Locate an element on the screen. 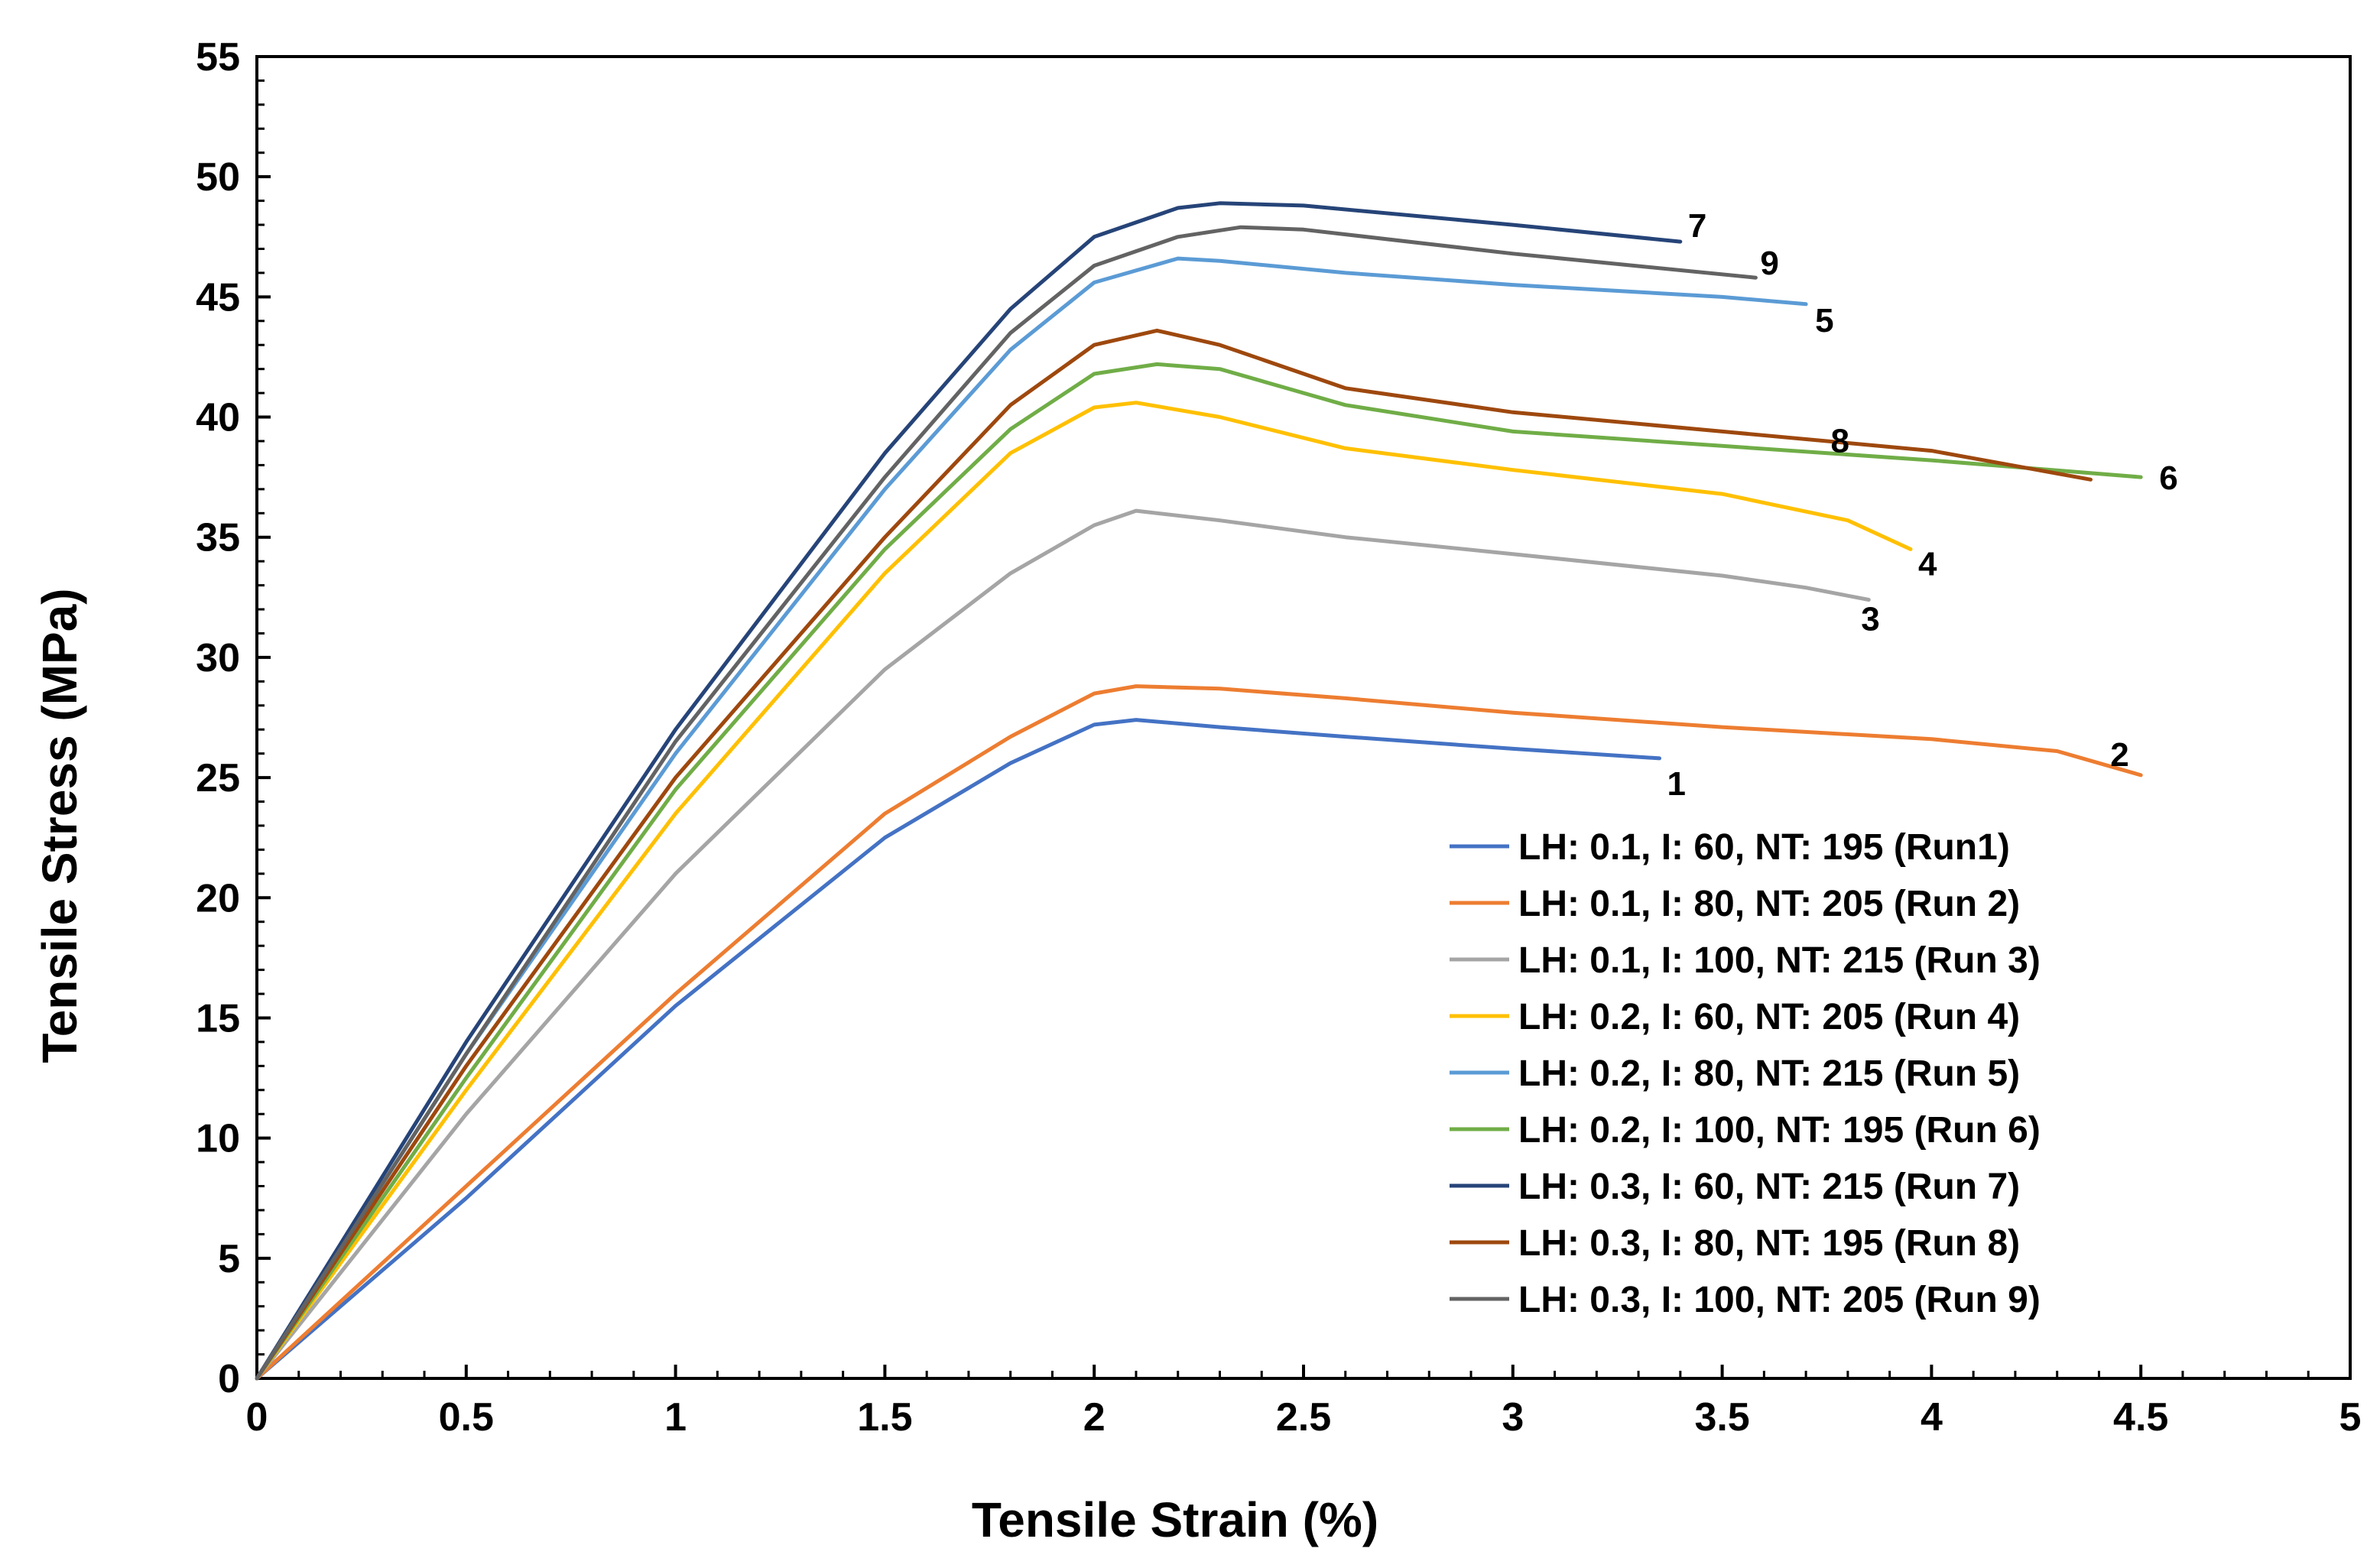 The height and width of the screenshot is (1568, 2380). y-tick-label: 55 is located at coordinates (218, 57).